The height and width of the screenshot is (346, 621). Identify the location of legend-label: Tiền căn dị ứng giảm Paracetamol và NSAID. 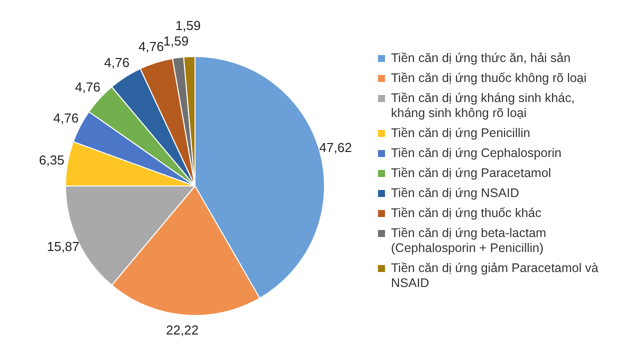
(495, 275).